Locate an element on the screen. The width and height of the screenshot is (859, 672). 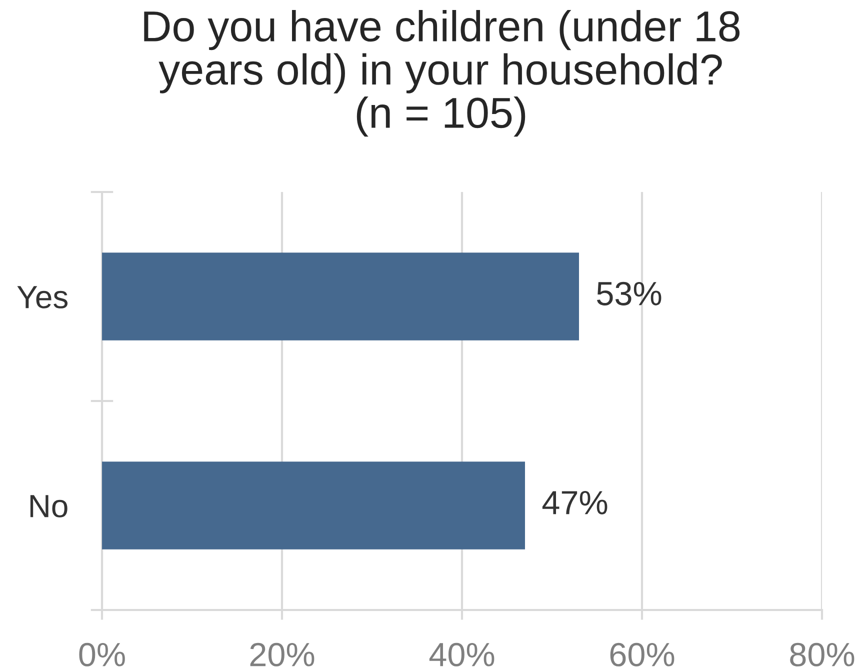
data-label: 47% is located at coordinates (575, 502).